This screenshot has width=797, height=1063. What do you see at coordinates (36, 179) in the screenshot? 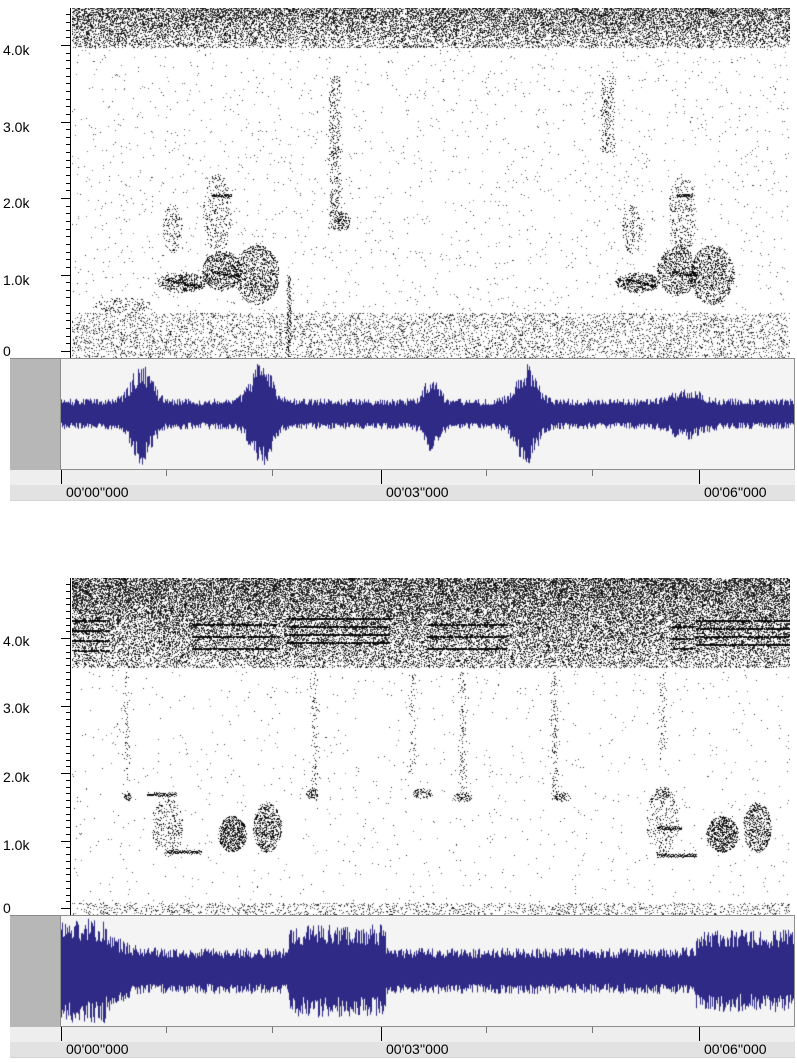
I see `frequency-axis: 4.0k 3.0k 2.0k 1.0k 0` at bounding box center [36, 179].